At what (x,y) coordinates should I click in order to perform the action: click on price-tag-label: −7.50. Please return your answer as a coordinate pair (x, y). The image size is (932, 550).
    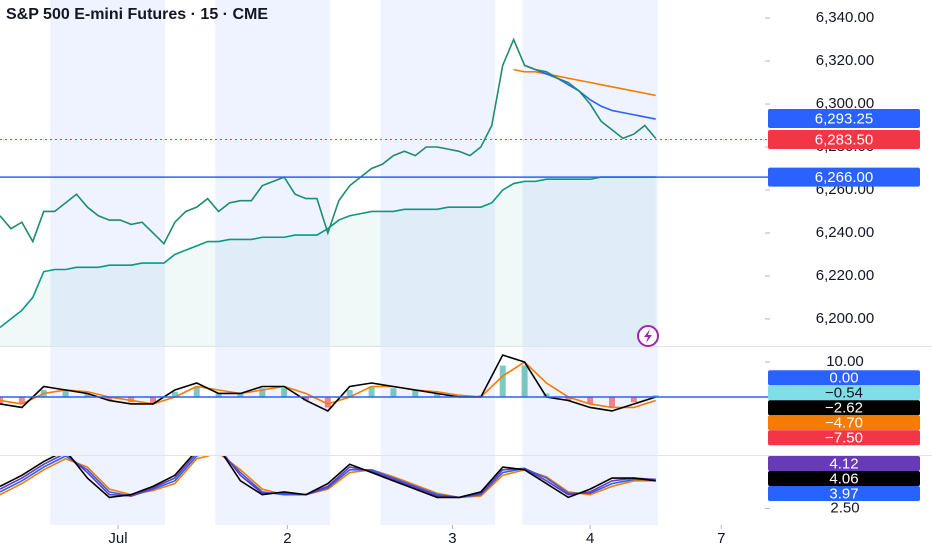
    Looking at the image, I should click on (844, 438).